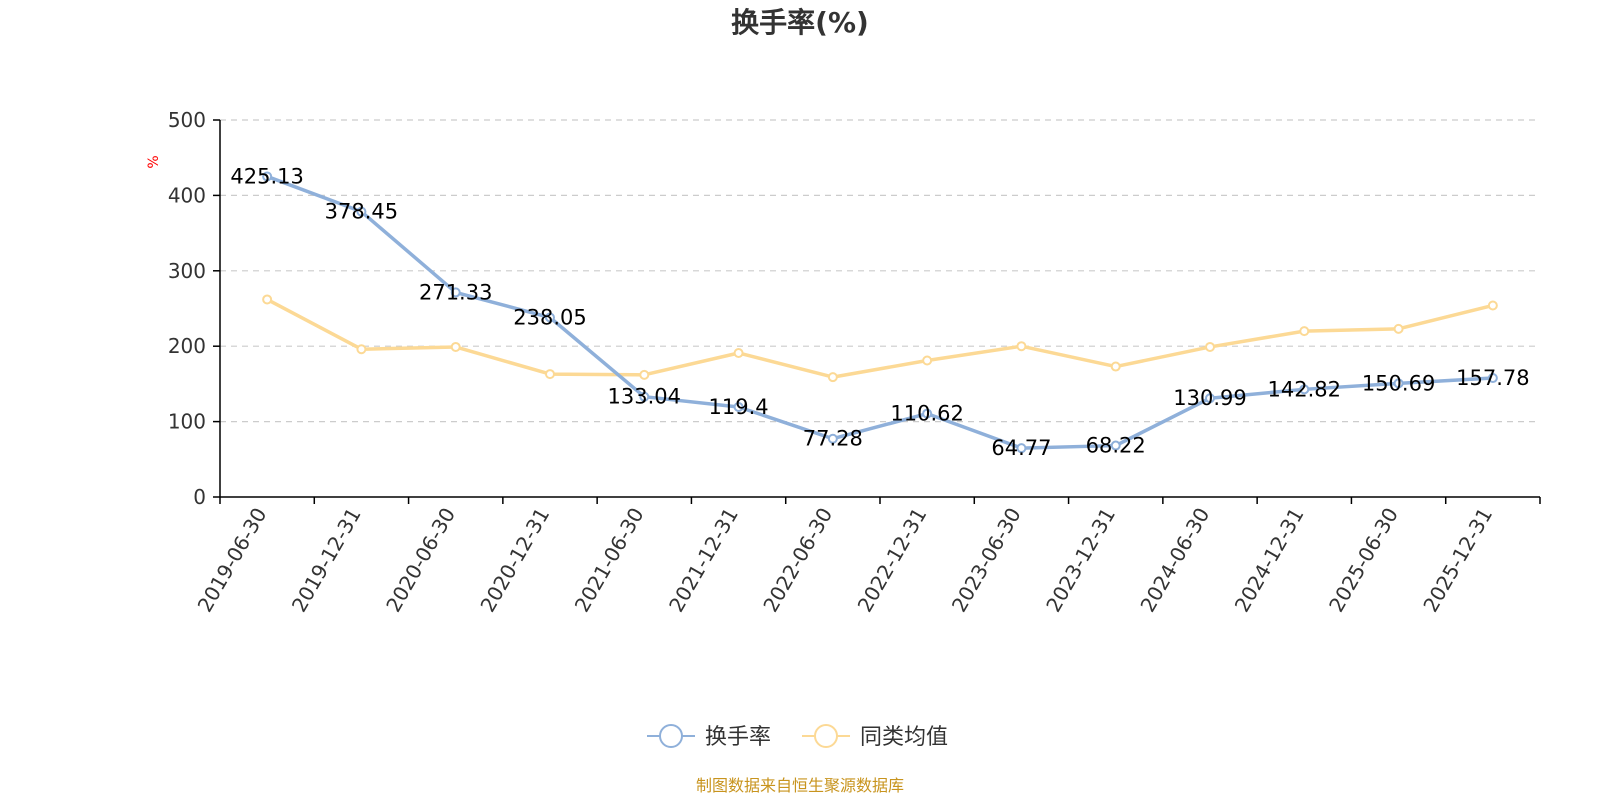  What do you see at coordinates (187, 422) in the screenshot?
I see `y-tick-label: 100` at bounding box center [187, 422].